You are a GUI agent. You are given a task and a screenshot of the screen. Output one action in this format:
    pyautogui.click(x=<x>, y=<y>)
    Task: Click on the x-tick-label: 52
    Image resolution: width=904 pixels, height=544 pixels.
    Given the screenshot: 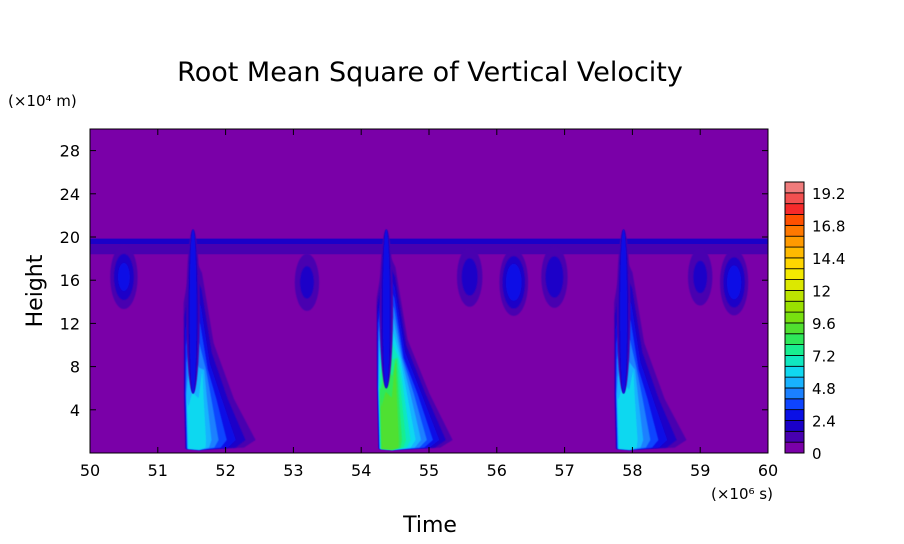 What is the action you would take?
    pyautogui.click(x=225, y=470)
    